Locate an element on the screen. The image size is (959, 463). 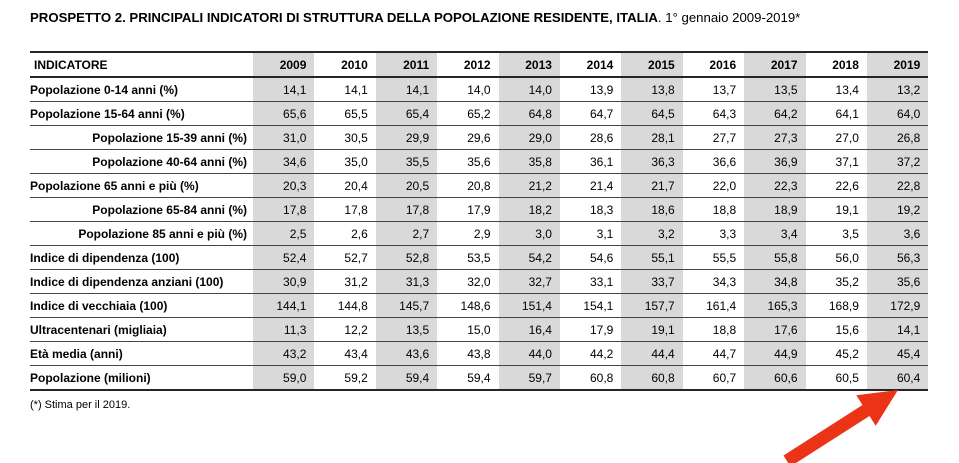
value-cell: 17,8 is located at coordinates (406, 209).